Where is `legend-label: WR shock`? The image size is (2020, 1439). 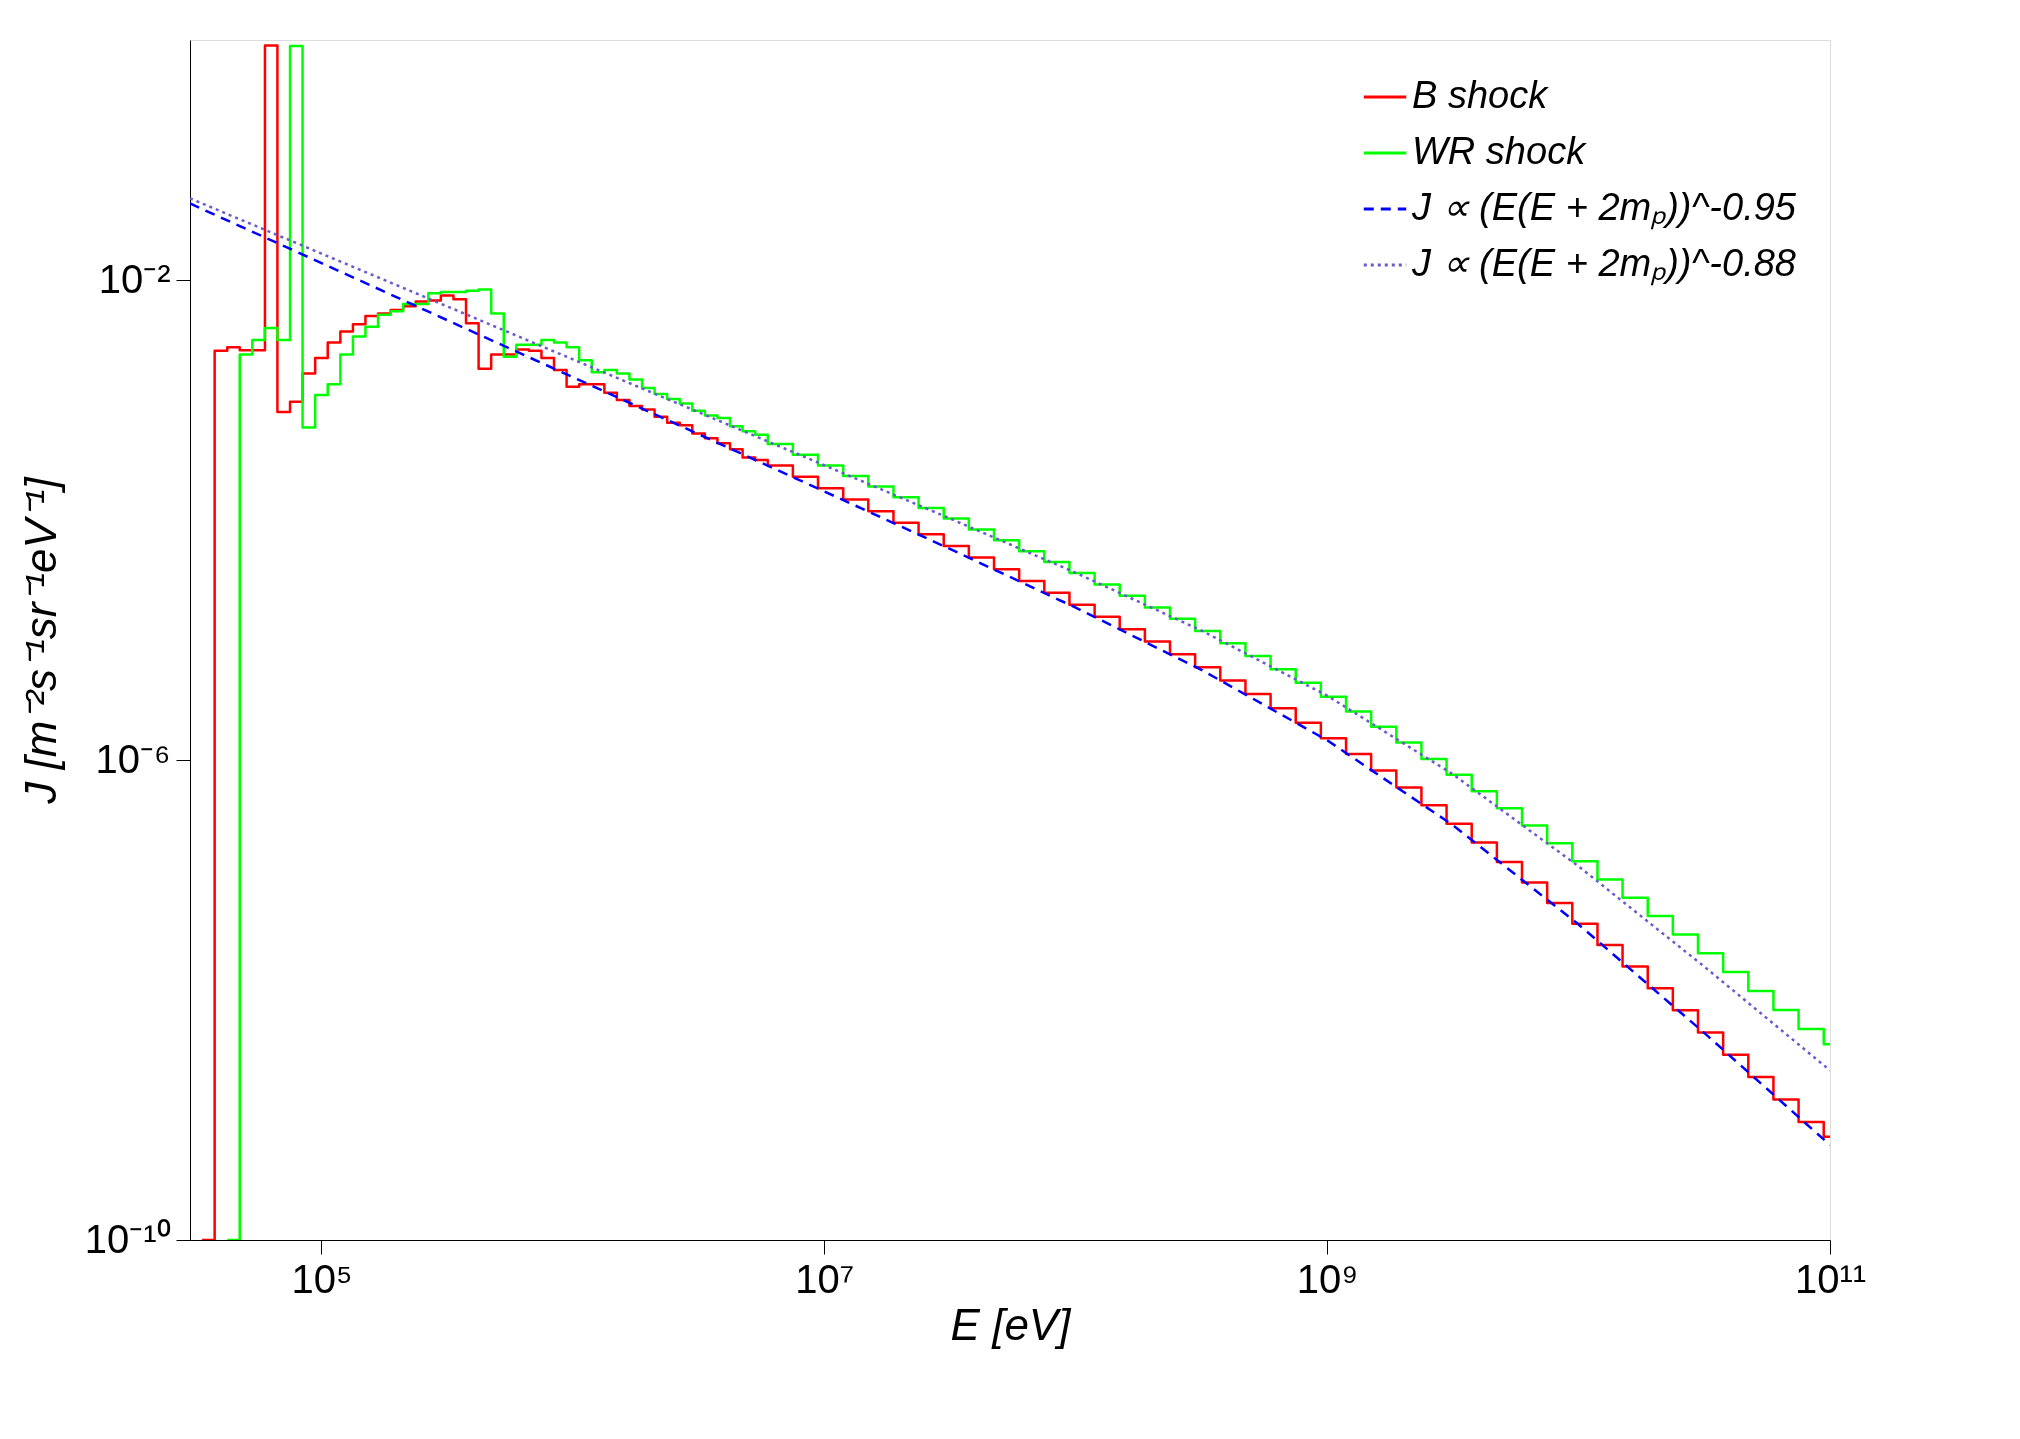
legend-label: WR shock is located at coordinates (1500, 151).